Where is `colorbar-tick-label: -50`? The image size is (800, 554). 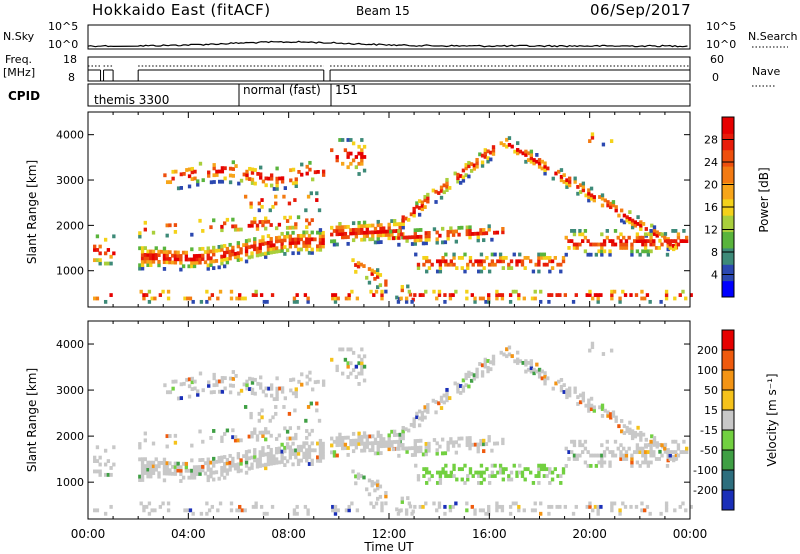 colorbar-tick-label: -50 is located at coordinates (709, 450).